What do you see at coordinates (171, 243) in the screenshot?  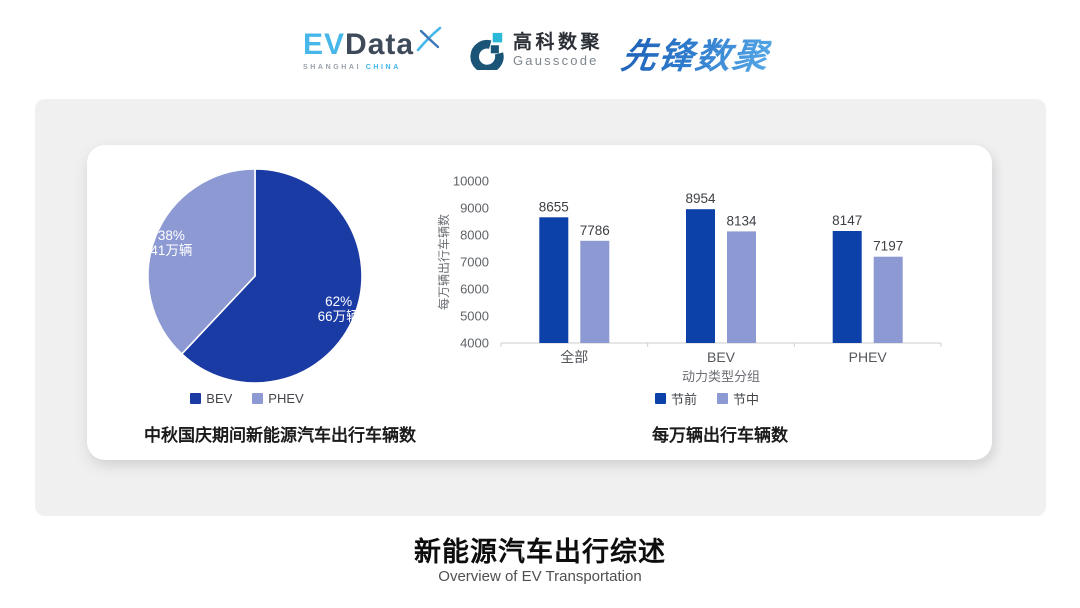 I see `pie-slice-label: 38% 41万辆` at bounding box center [171, 243].